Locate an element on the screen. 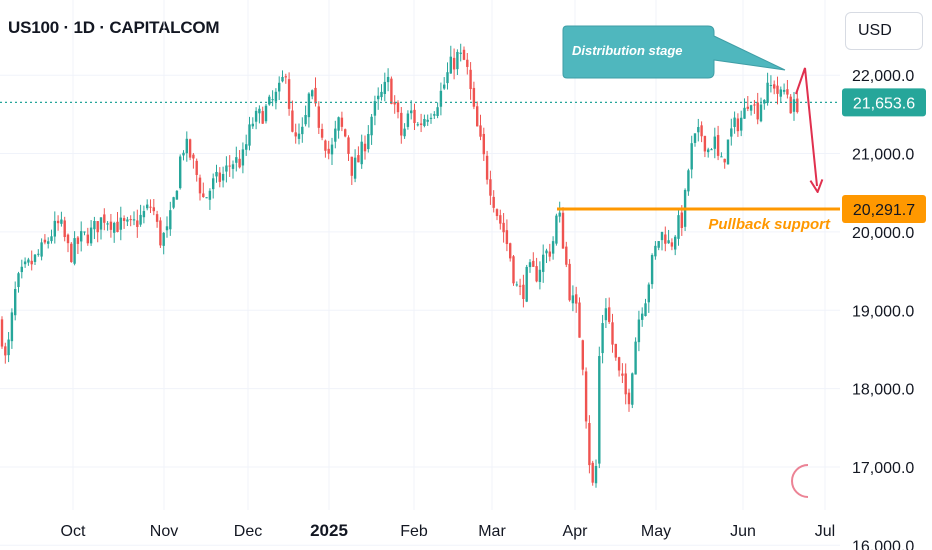  pullback-support-label: Pullback support is located at coordinates (769, 224).